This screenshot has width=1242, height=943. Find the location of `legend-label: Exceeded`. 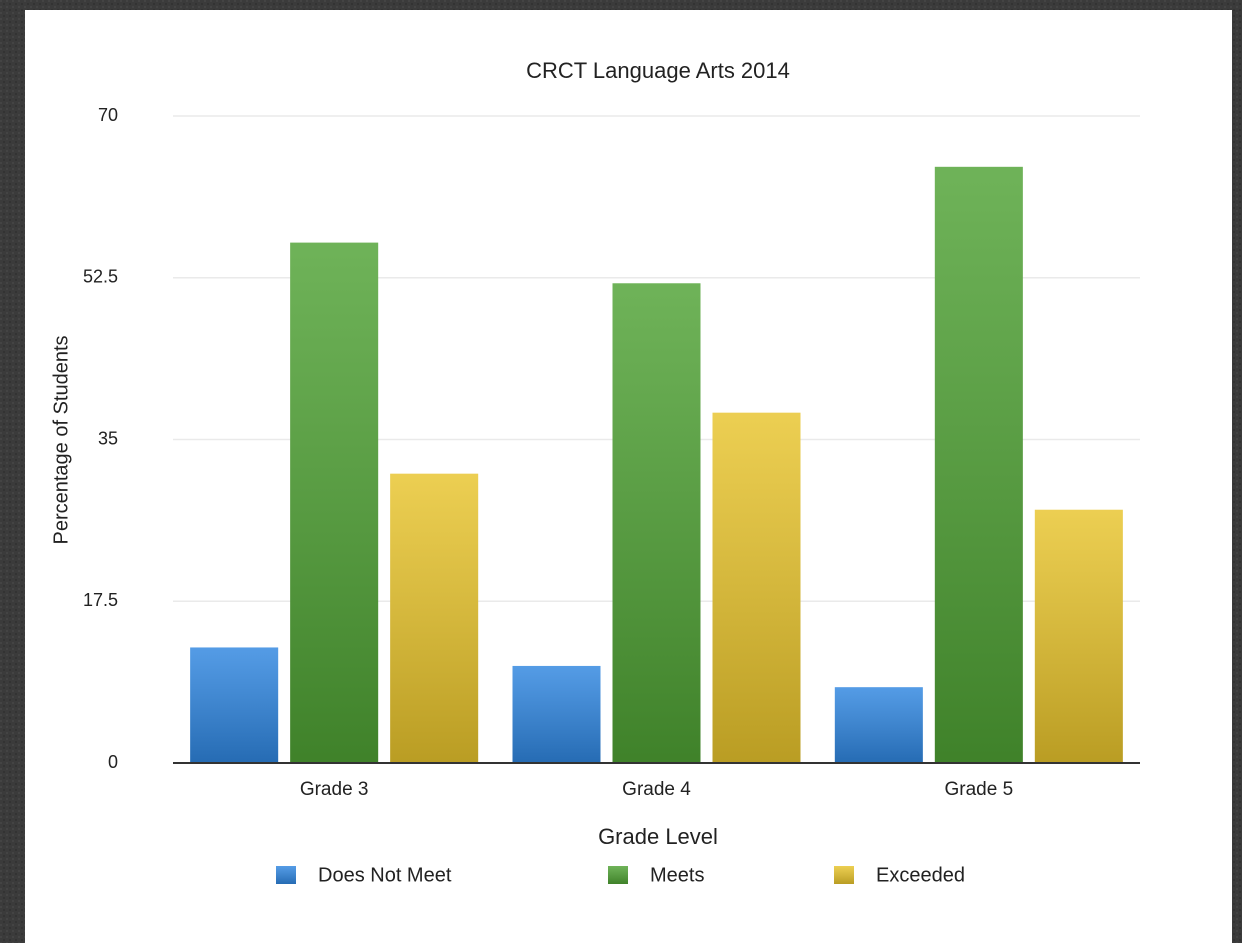

legend-label: Exceeded is located at coordinates (920, 875).